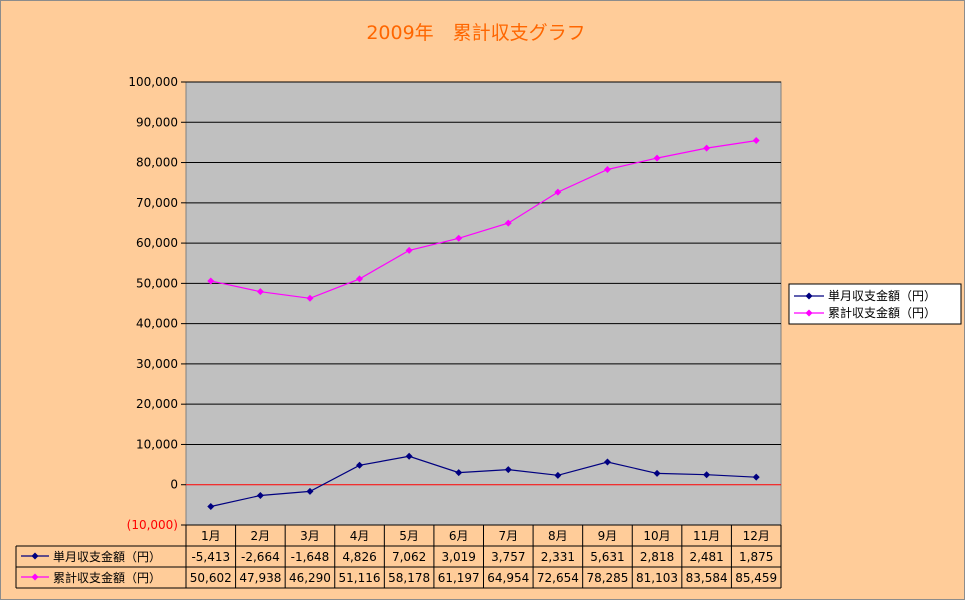  Describe the element at coordinates (310, 557) in the screenshot. I see `table-cell: -1,648` at that location.